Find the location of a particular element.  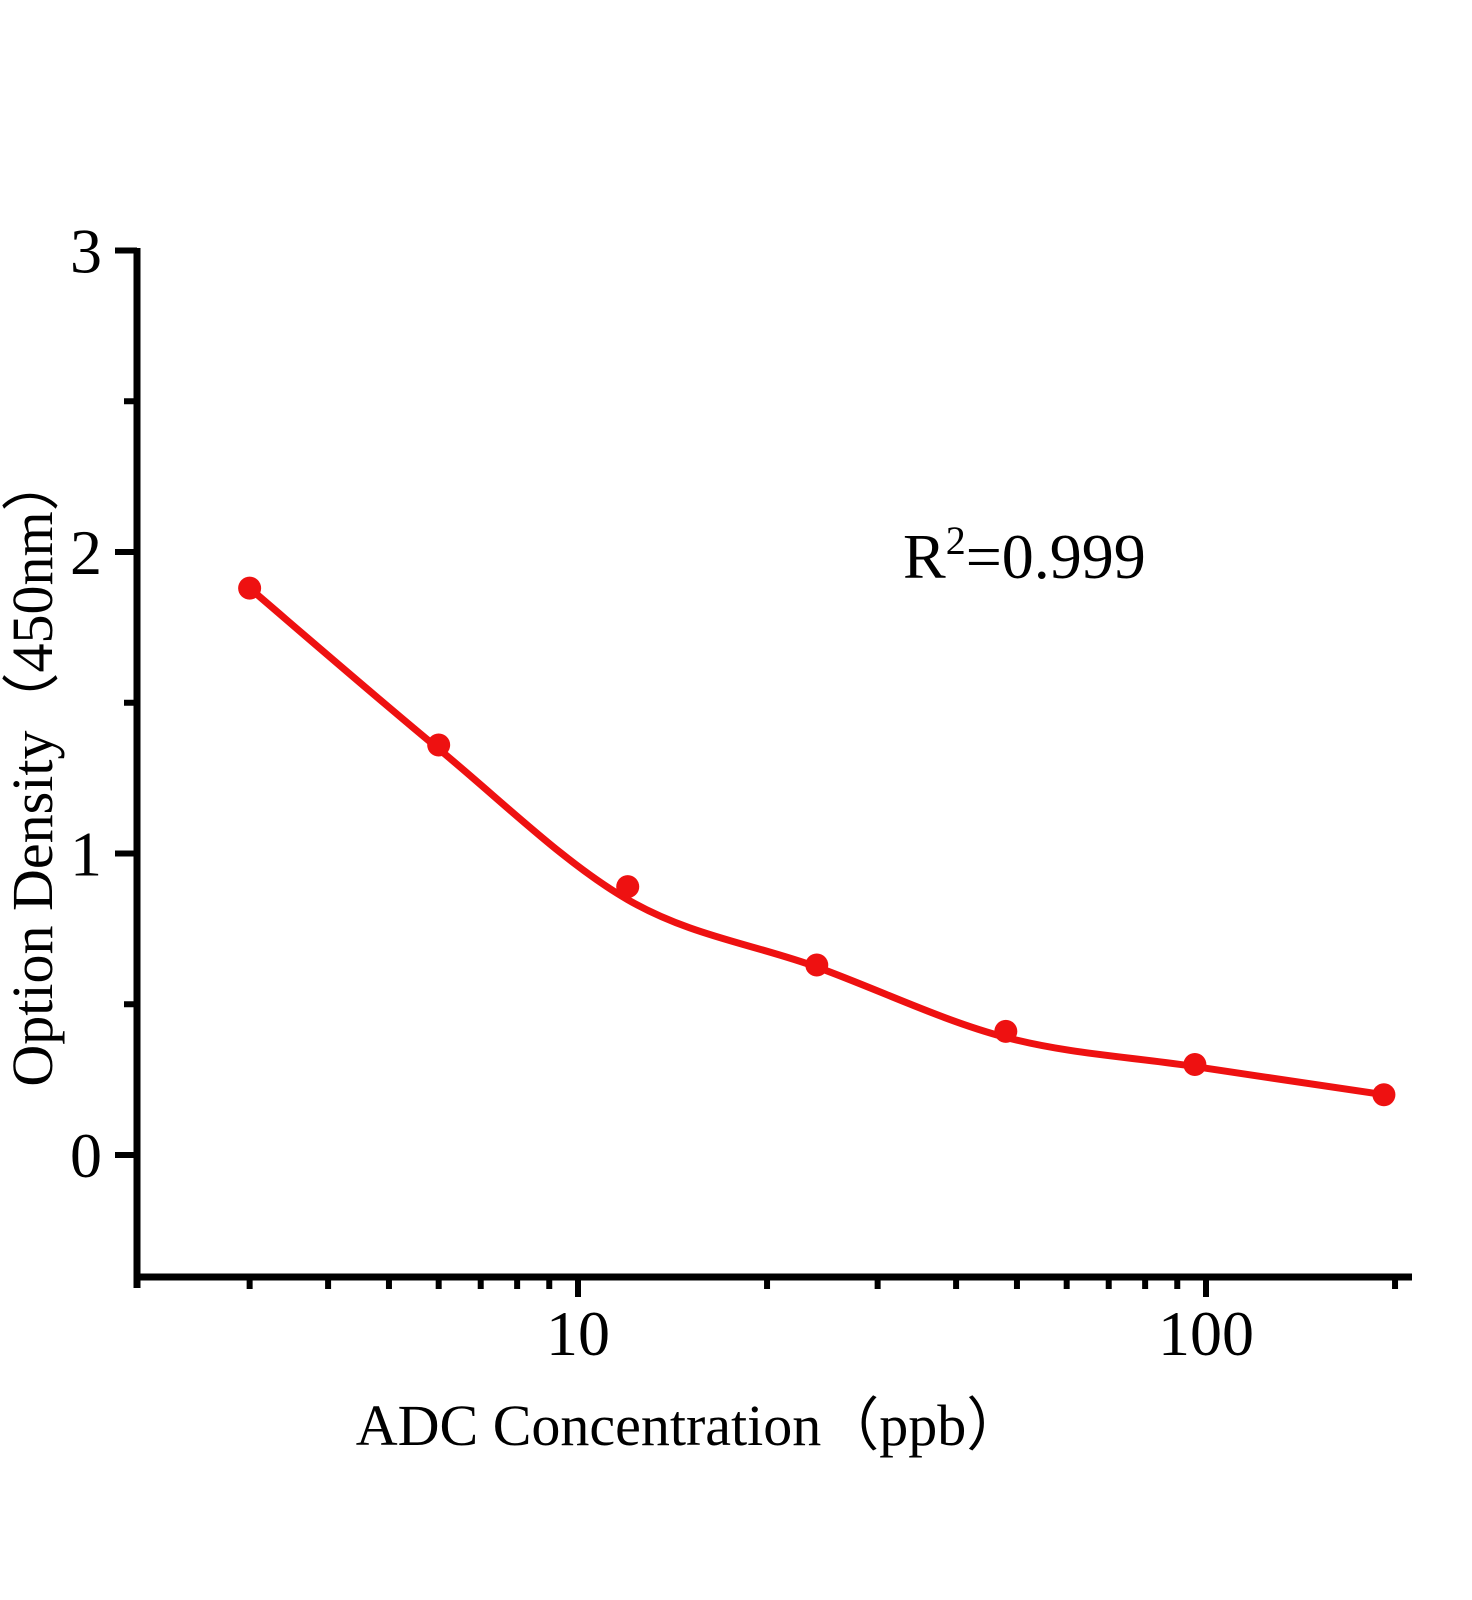

r-squared-annotation: R2=0.999 is located at coordinates (1024, 555).